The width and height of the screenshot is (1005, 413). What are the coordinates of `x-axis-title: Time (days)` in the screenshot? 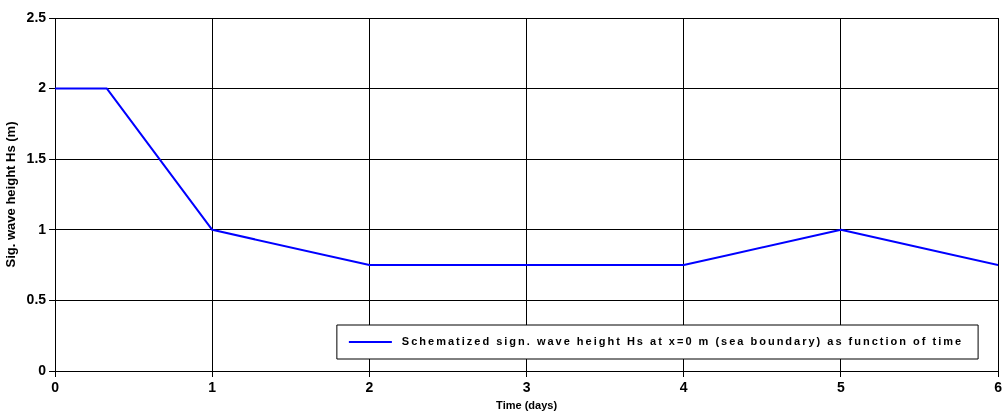 It's located at (527, 405).